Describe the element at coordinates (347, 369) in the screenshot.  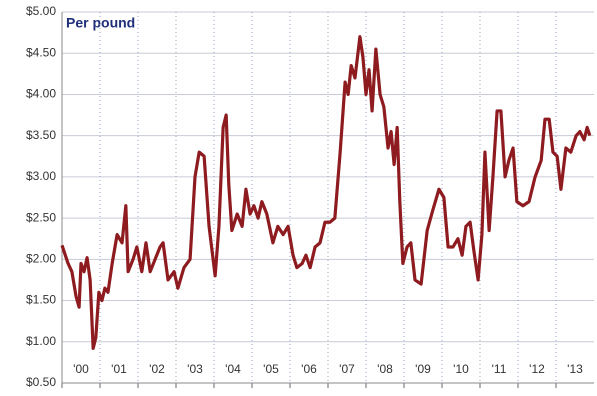
I see `x-tick-label: '07` at that location.